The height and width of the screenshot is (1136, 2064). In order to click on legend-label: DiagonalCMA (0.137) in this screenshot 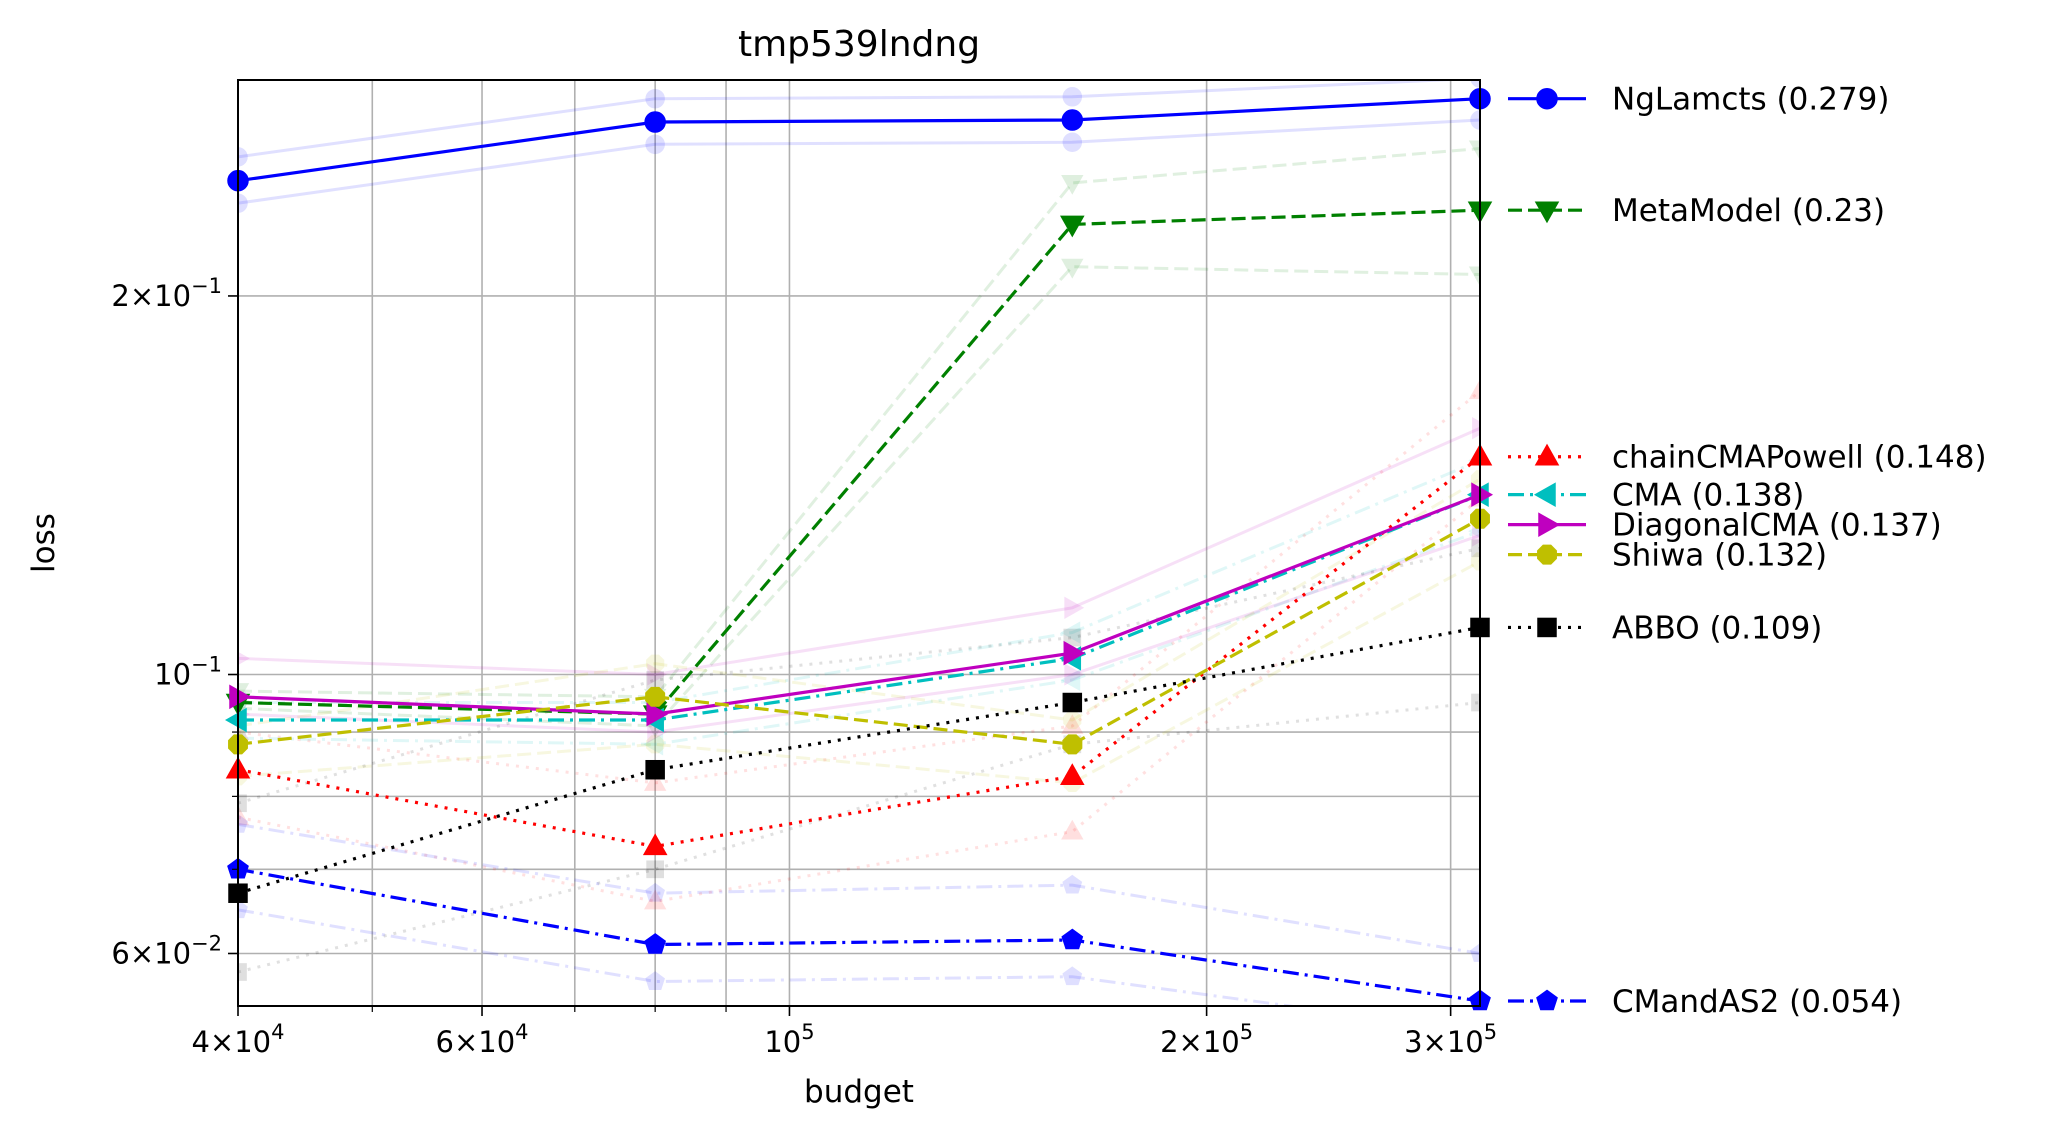, I will do `click(1777, 526)`.